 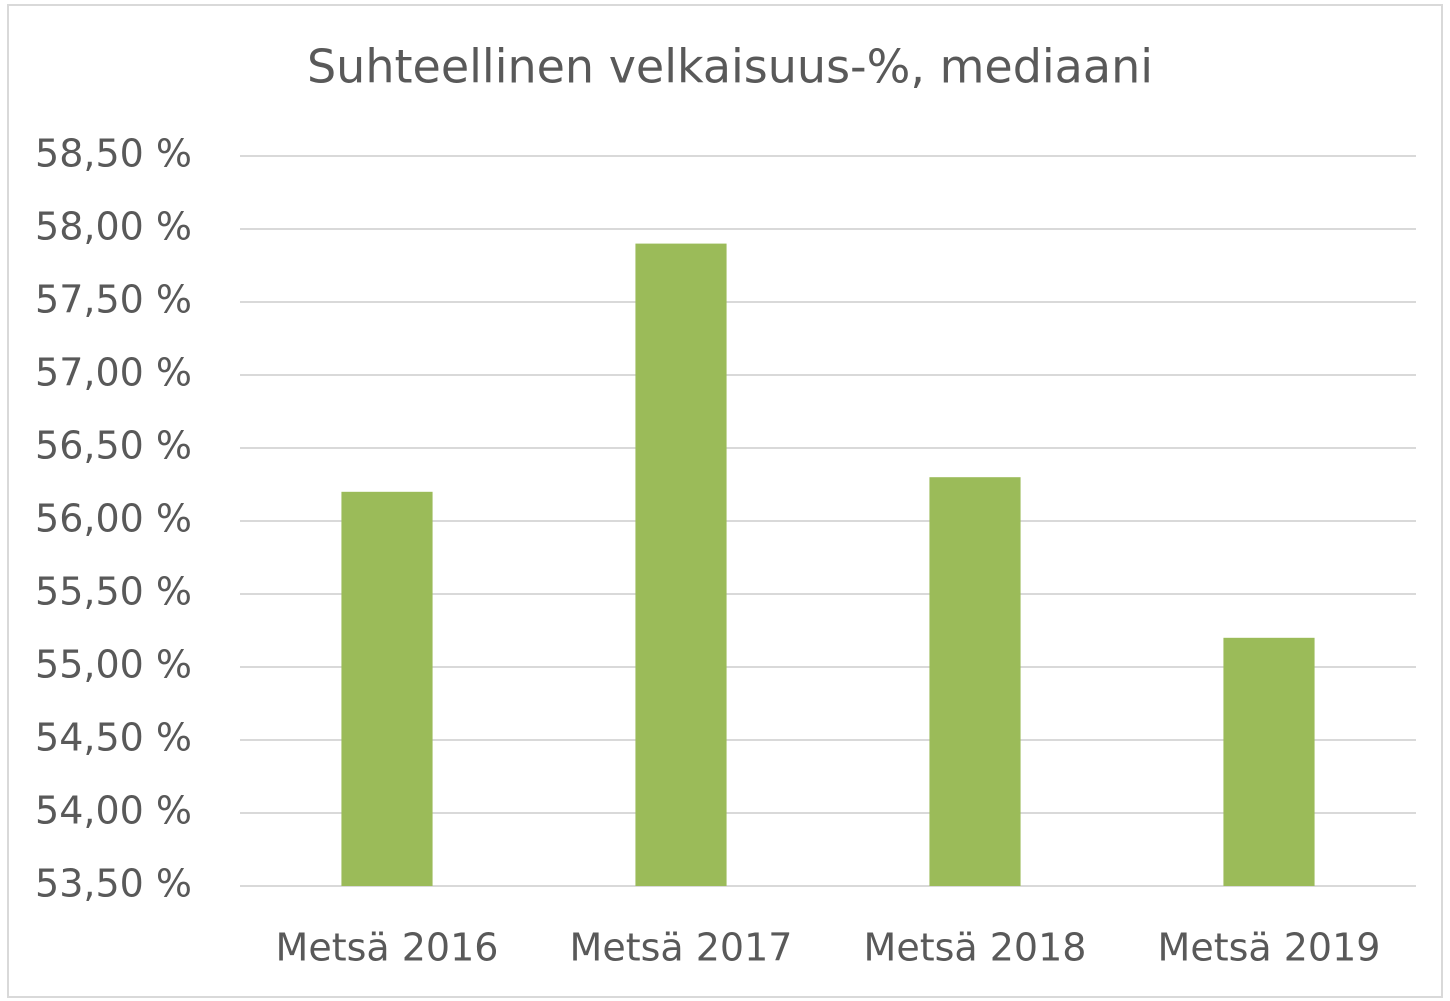 I want to click on y-tick-label: 55,50 %, so click(x=113, y=592).